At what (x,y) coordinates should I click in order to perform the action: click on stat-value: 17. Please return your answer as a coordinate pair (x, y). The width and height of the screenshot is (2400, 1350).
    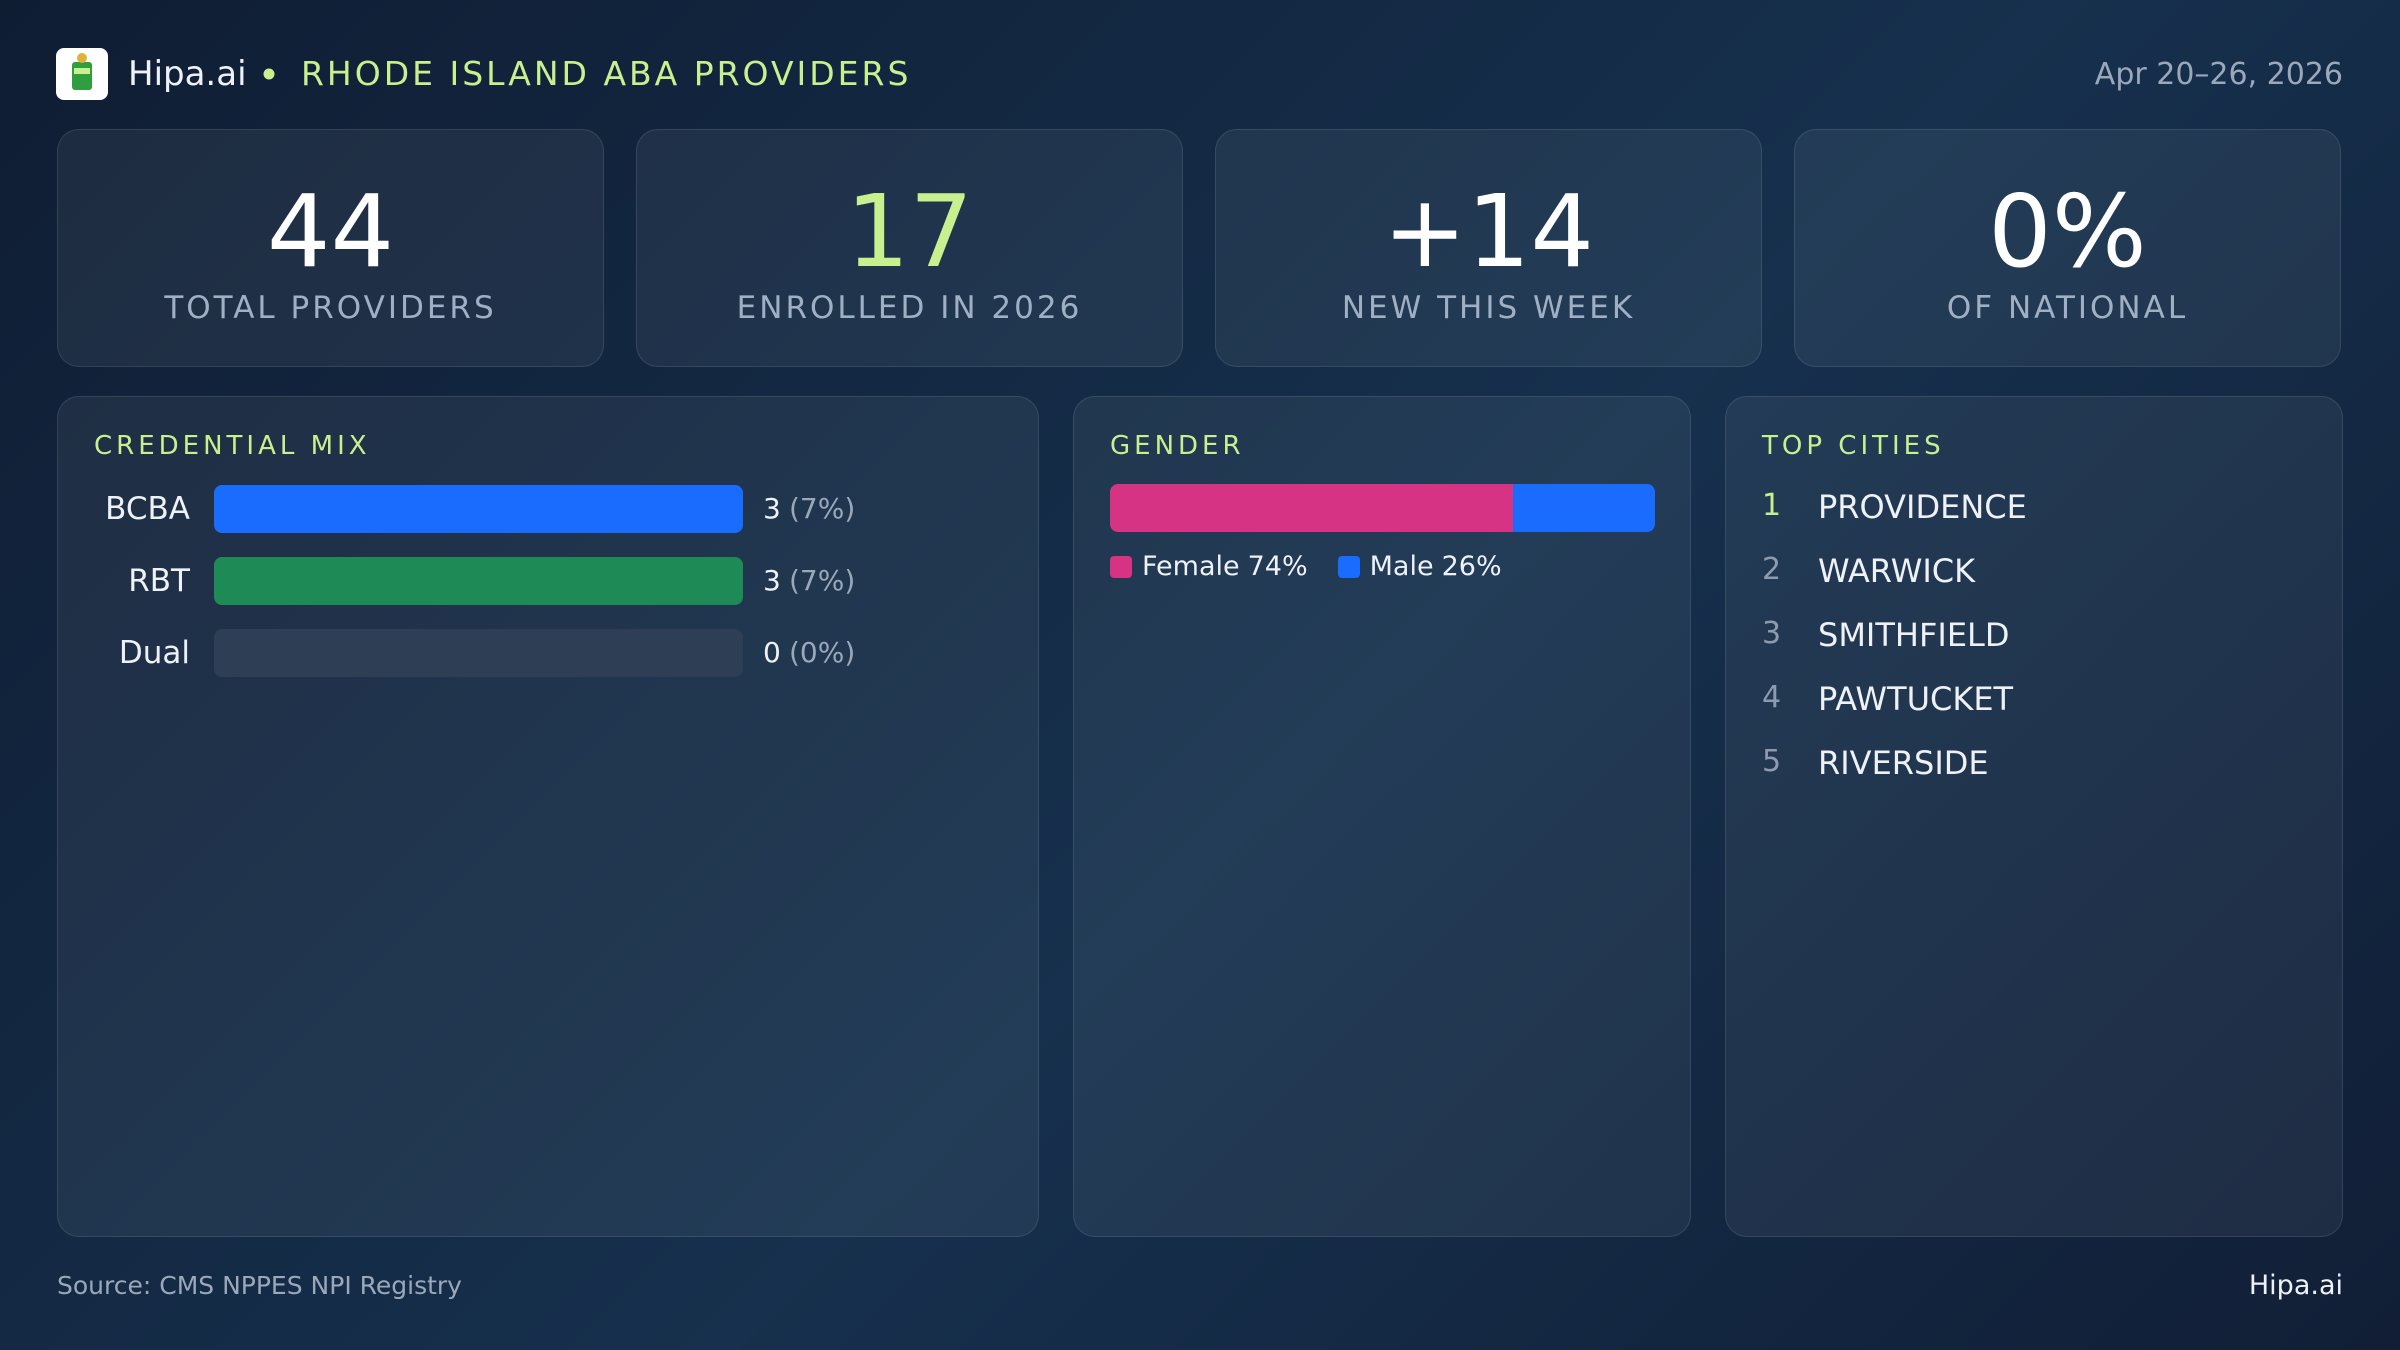
    Looking at the image, I should click on (909, 231).